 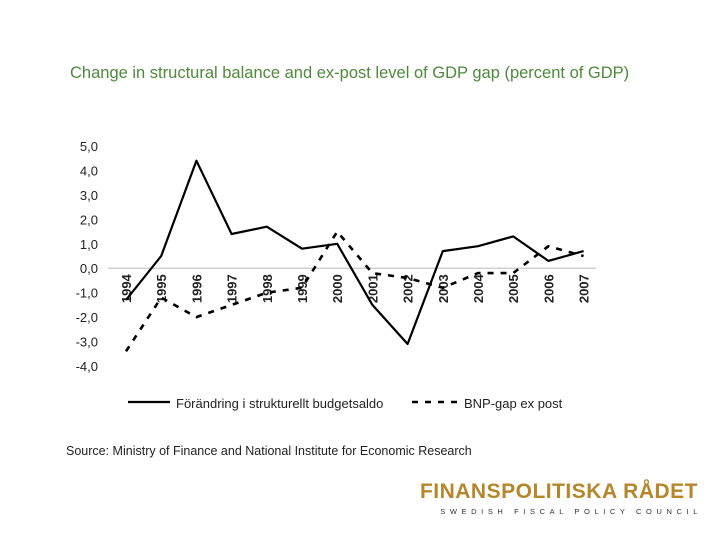 What do you see at coordinates (571, 511) in the screenshot?
I see `logo-subtitle: SWEDISH FISCAL POLICY COUNCIL` at bounding box center [571, 511].